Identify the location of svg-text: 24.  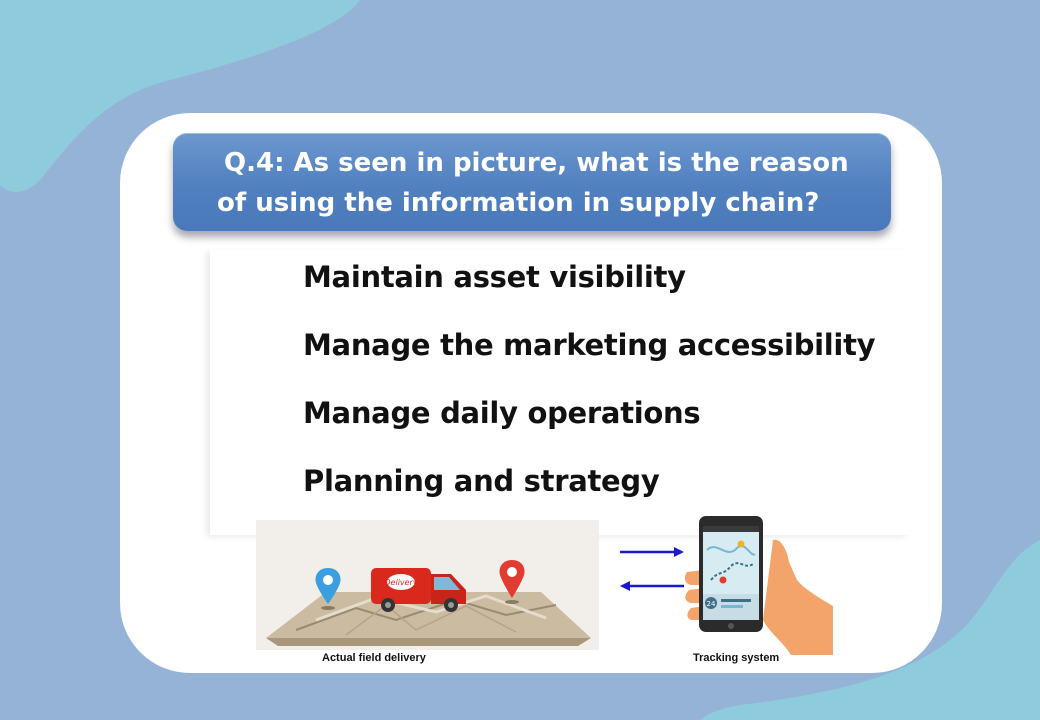
(711, 604).